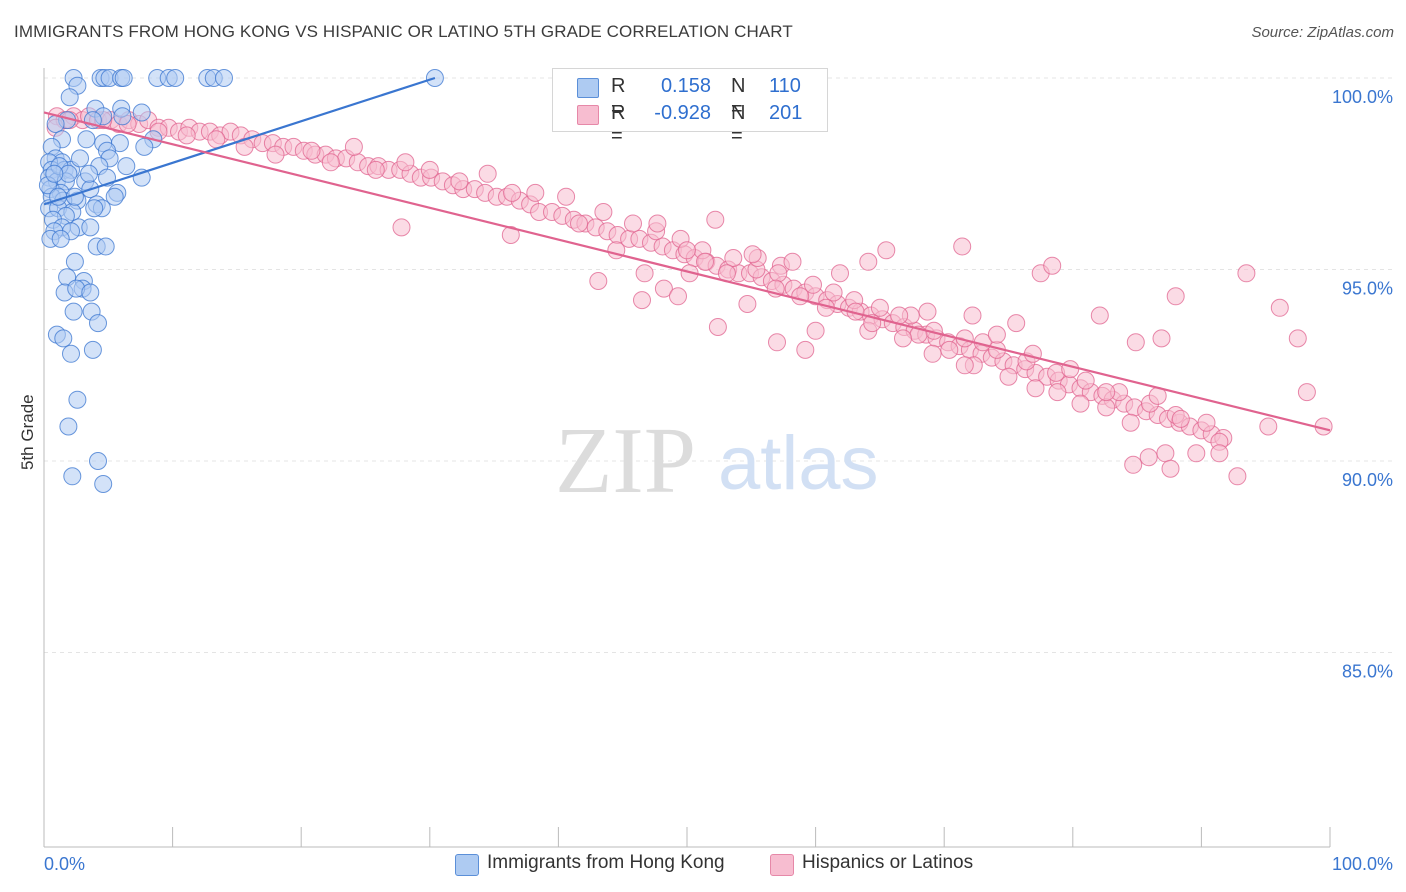  I want to click on x-tick-labels: 0.0% 100.0%, so click(718, 864).